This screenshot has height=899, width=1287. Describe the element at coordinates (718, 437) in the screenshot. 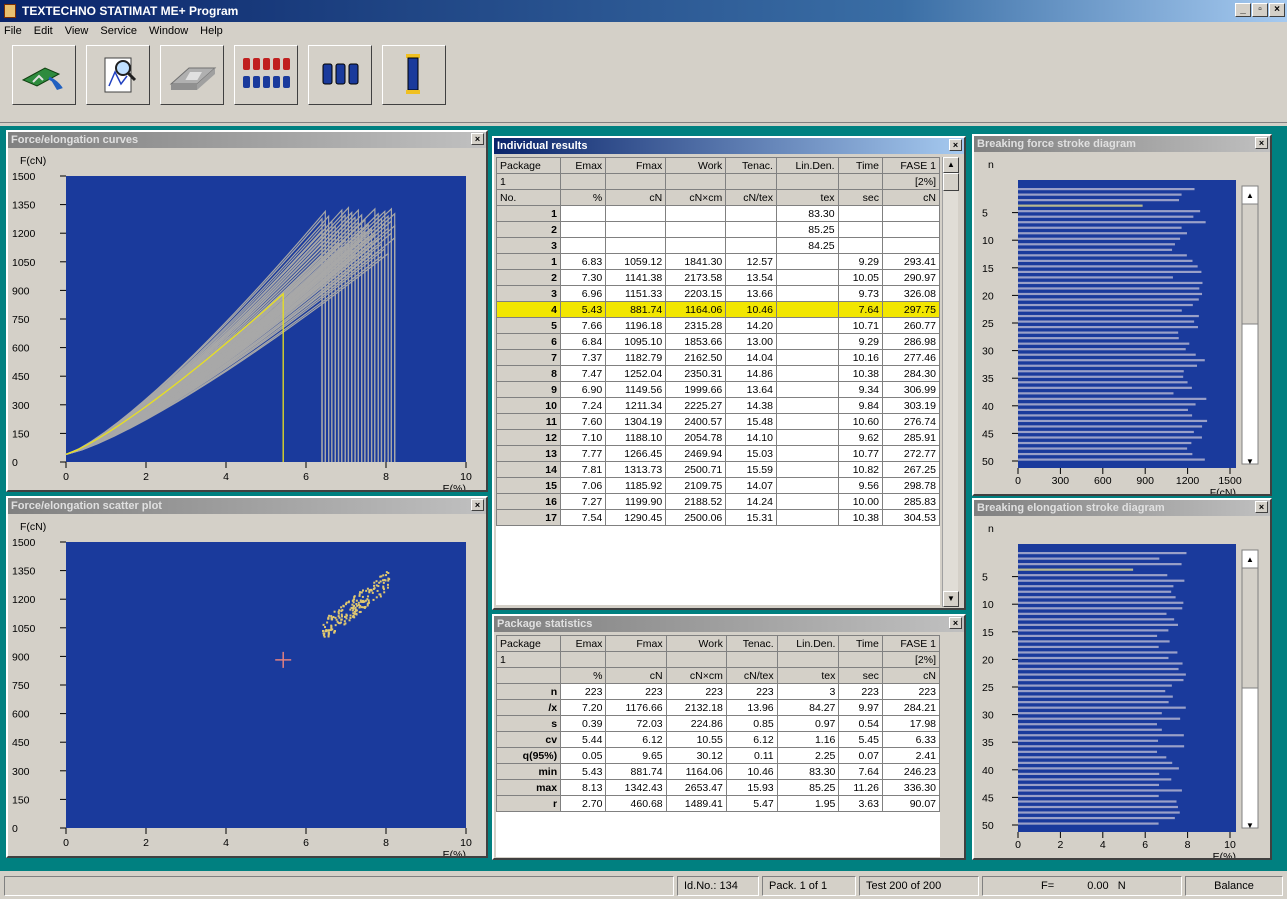

I see `table-row: 12 7.10 1188.10 2054.78 14.10 9.62 285.91` at that location.